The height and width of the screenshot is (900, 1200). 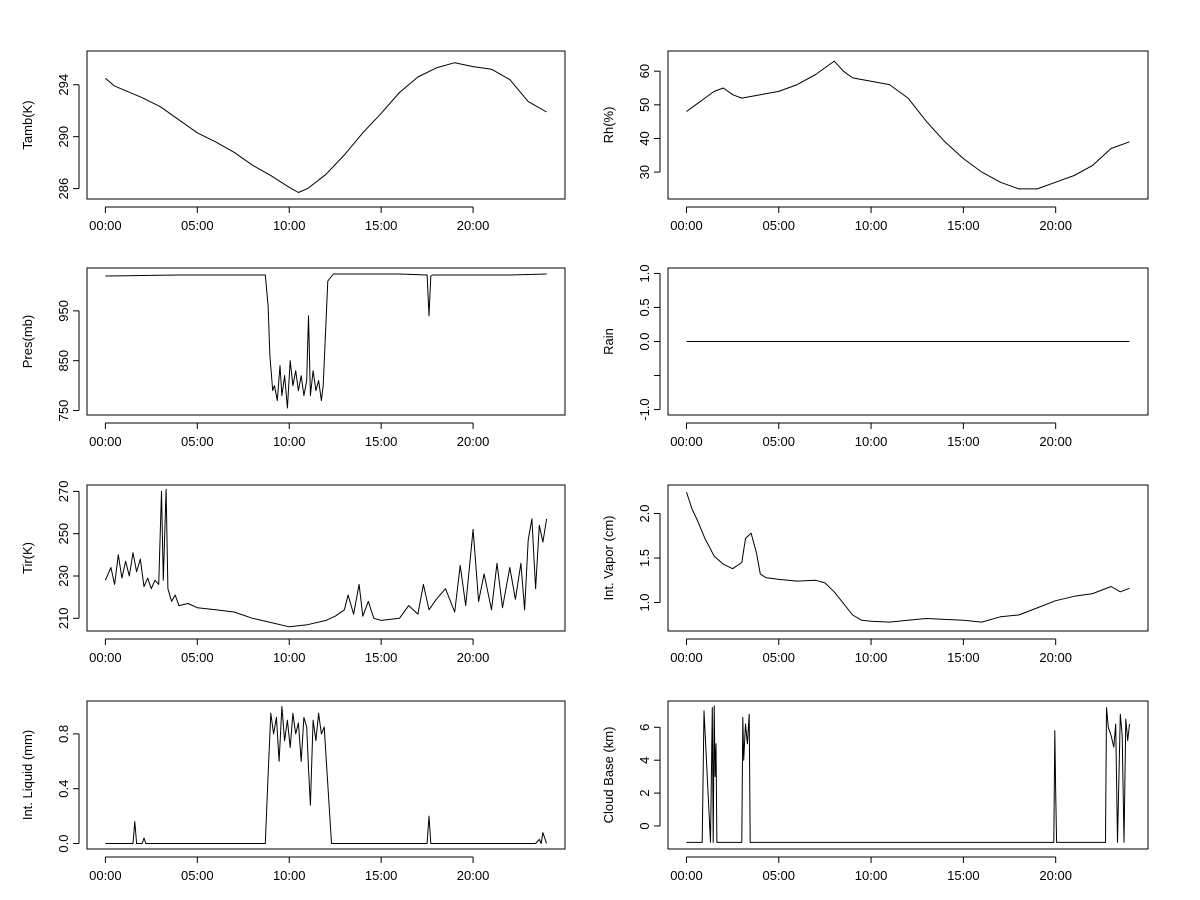 I want to click on y-axis: 30 40 50 60, so click(x=649, y=121).